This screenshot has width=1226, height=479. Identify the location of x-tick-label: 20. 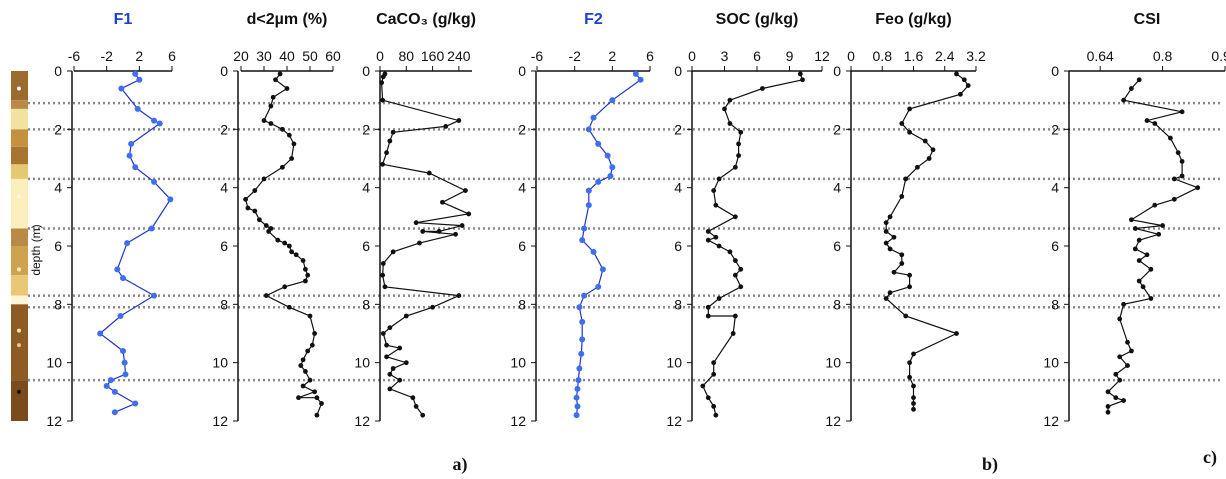
(241, 56).